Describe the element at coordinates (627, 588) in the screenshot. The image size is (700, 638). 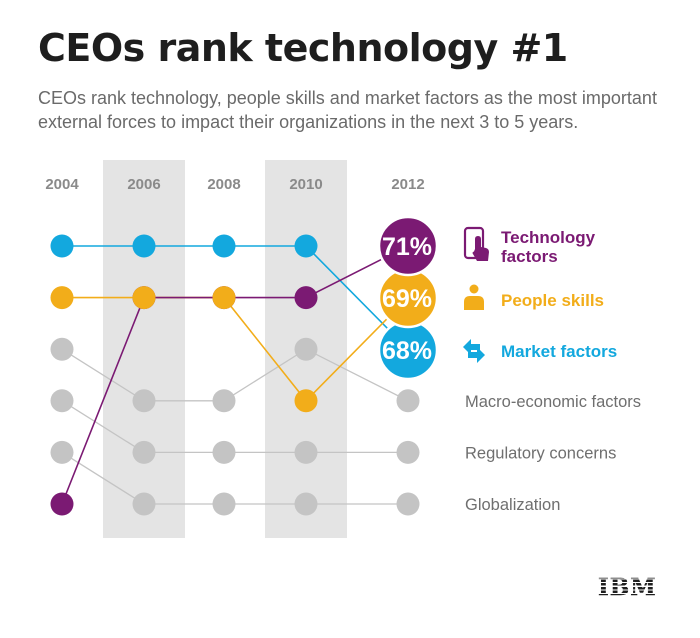
I see `ibm-logo: IBM` at that location.